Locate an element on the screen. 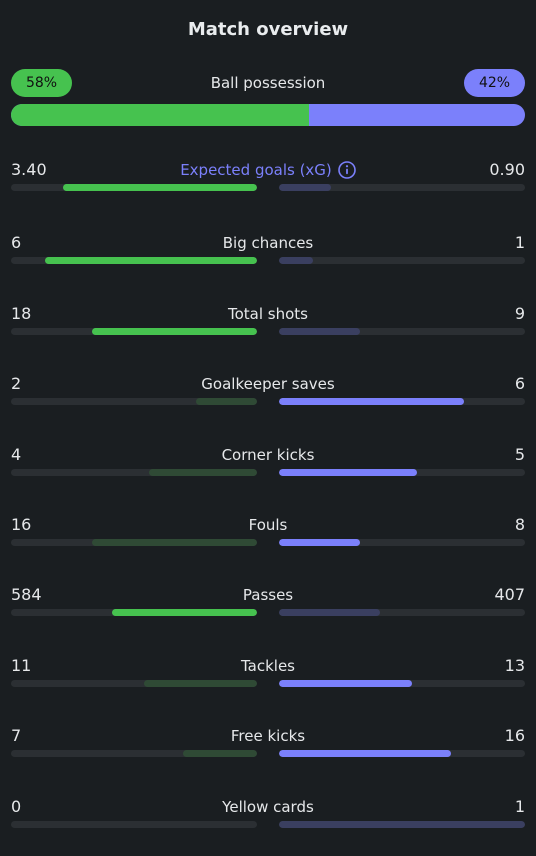  stat-label-text: Goalkeeper saves is located at coordinates (268, 384).